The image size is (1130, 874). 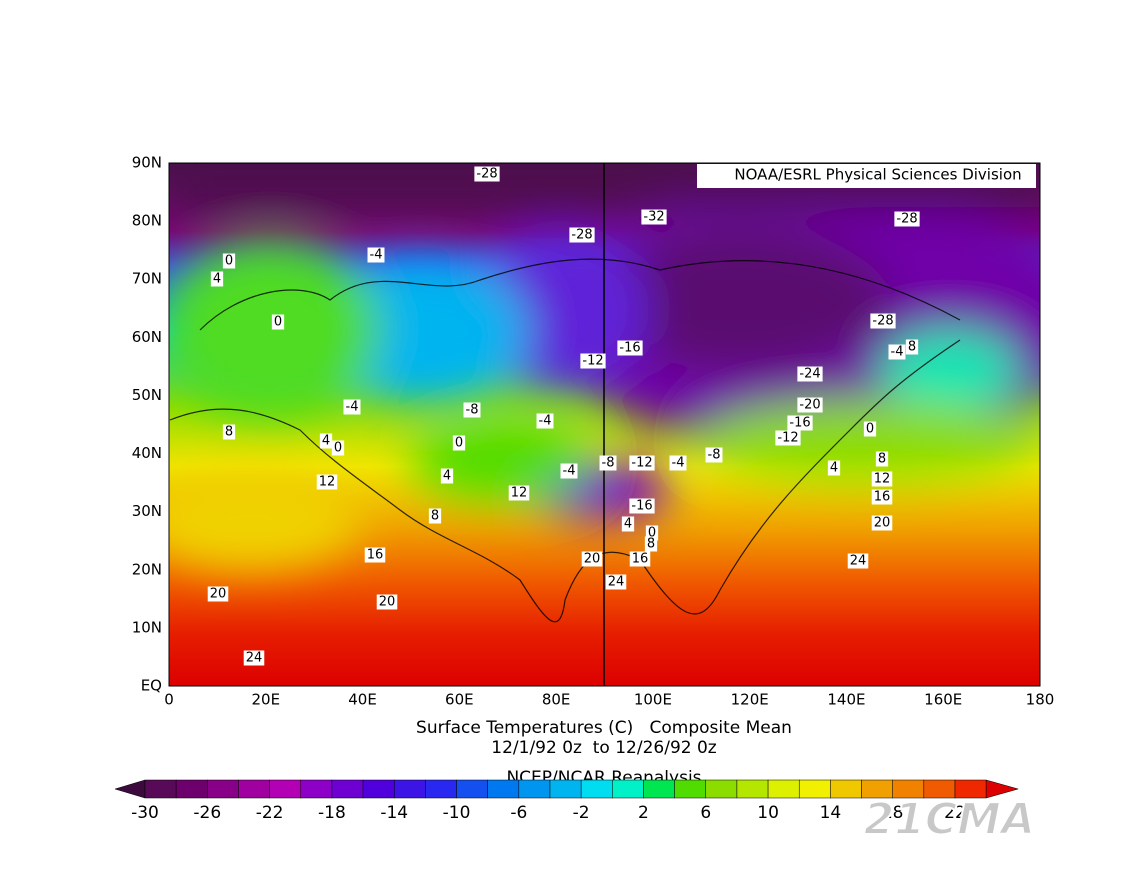 What do you see at coordinates (604, 728) in the screenshot?
I see `title: Surface Temperatures (C) Composite Mean` at bounding box center [604, 728].